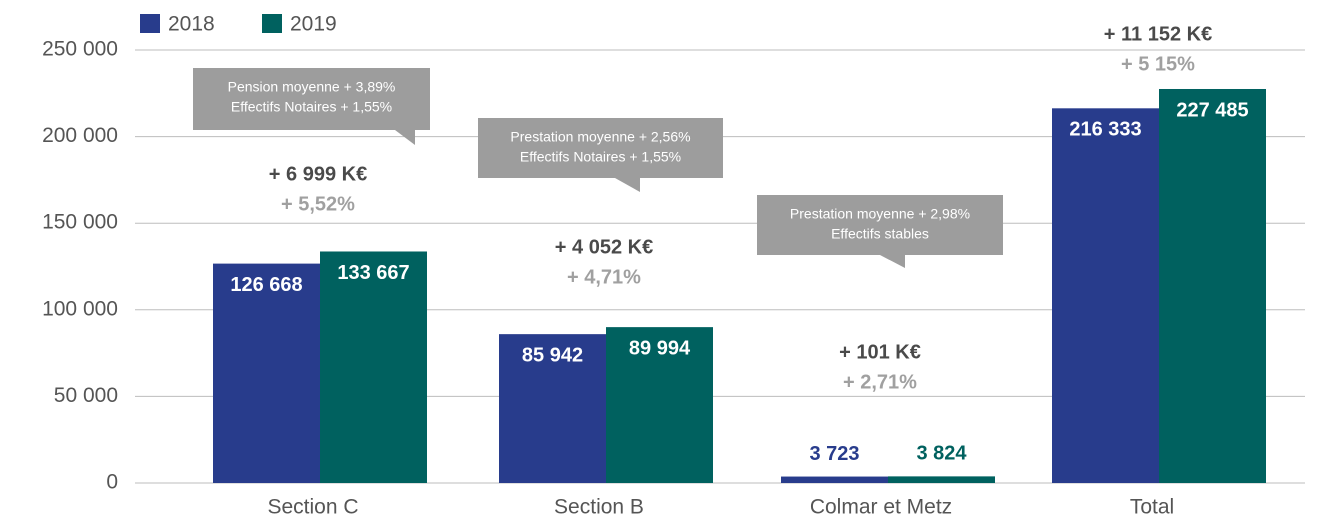 This screenshot has height=520, width=1321. I want to click on value-label: 126 668, so click(266, 285).